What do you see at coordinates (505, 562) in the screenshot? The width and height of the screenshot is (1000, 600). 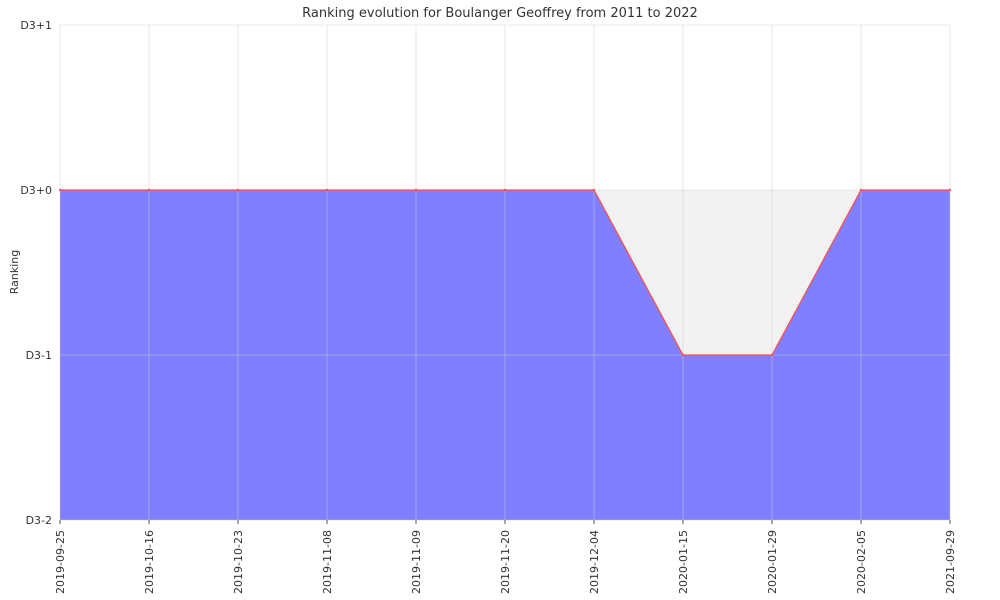 I see `x-tick-label: 2019-11-20` at bounding box center [505, 562].